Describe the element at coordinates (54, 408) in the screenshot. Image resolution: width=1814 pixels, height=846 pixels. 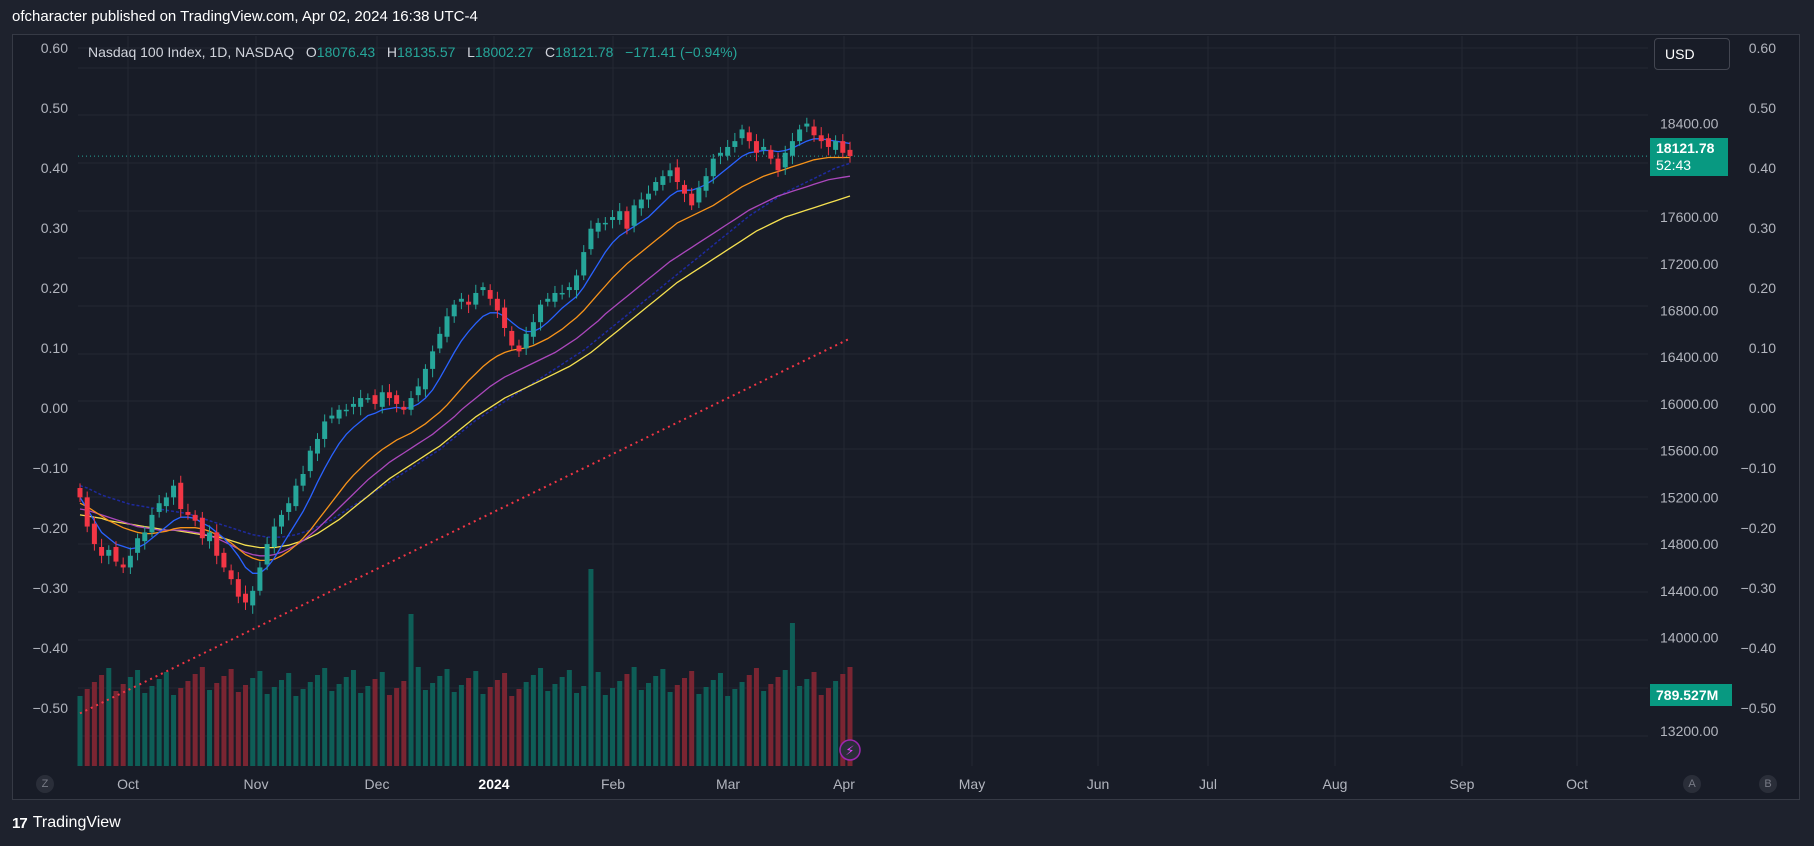
I see `left-axis-label: 0.00` at that location.